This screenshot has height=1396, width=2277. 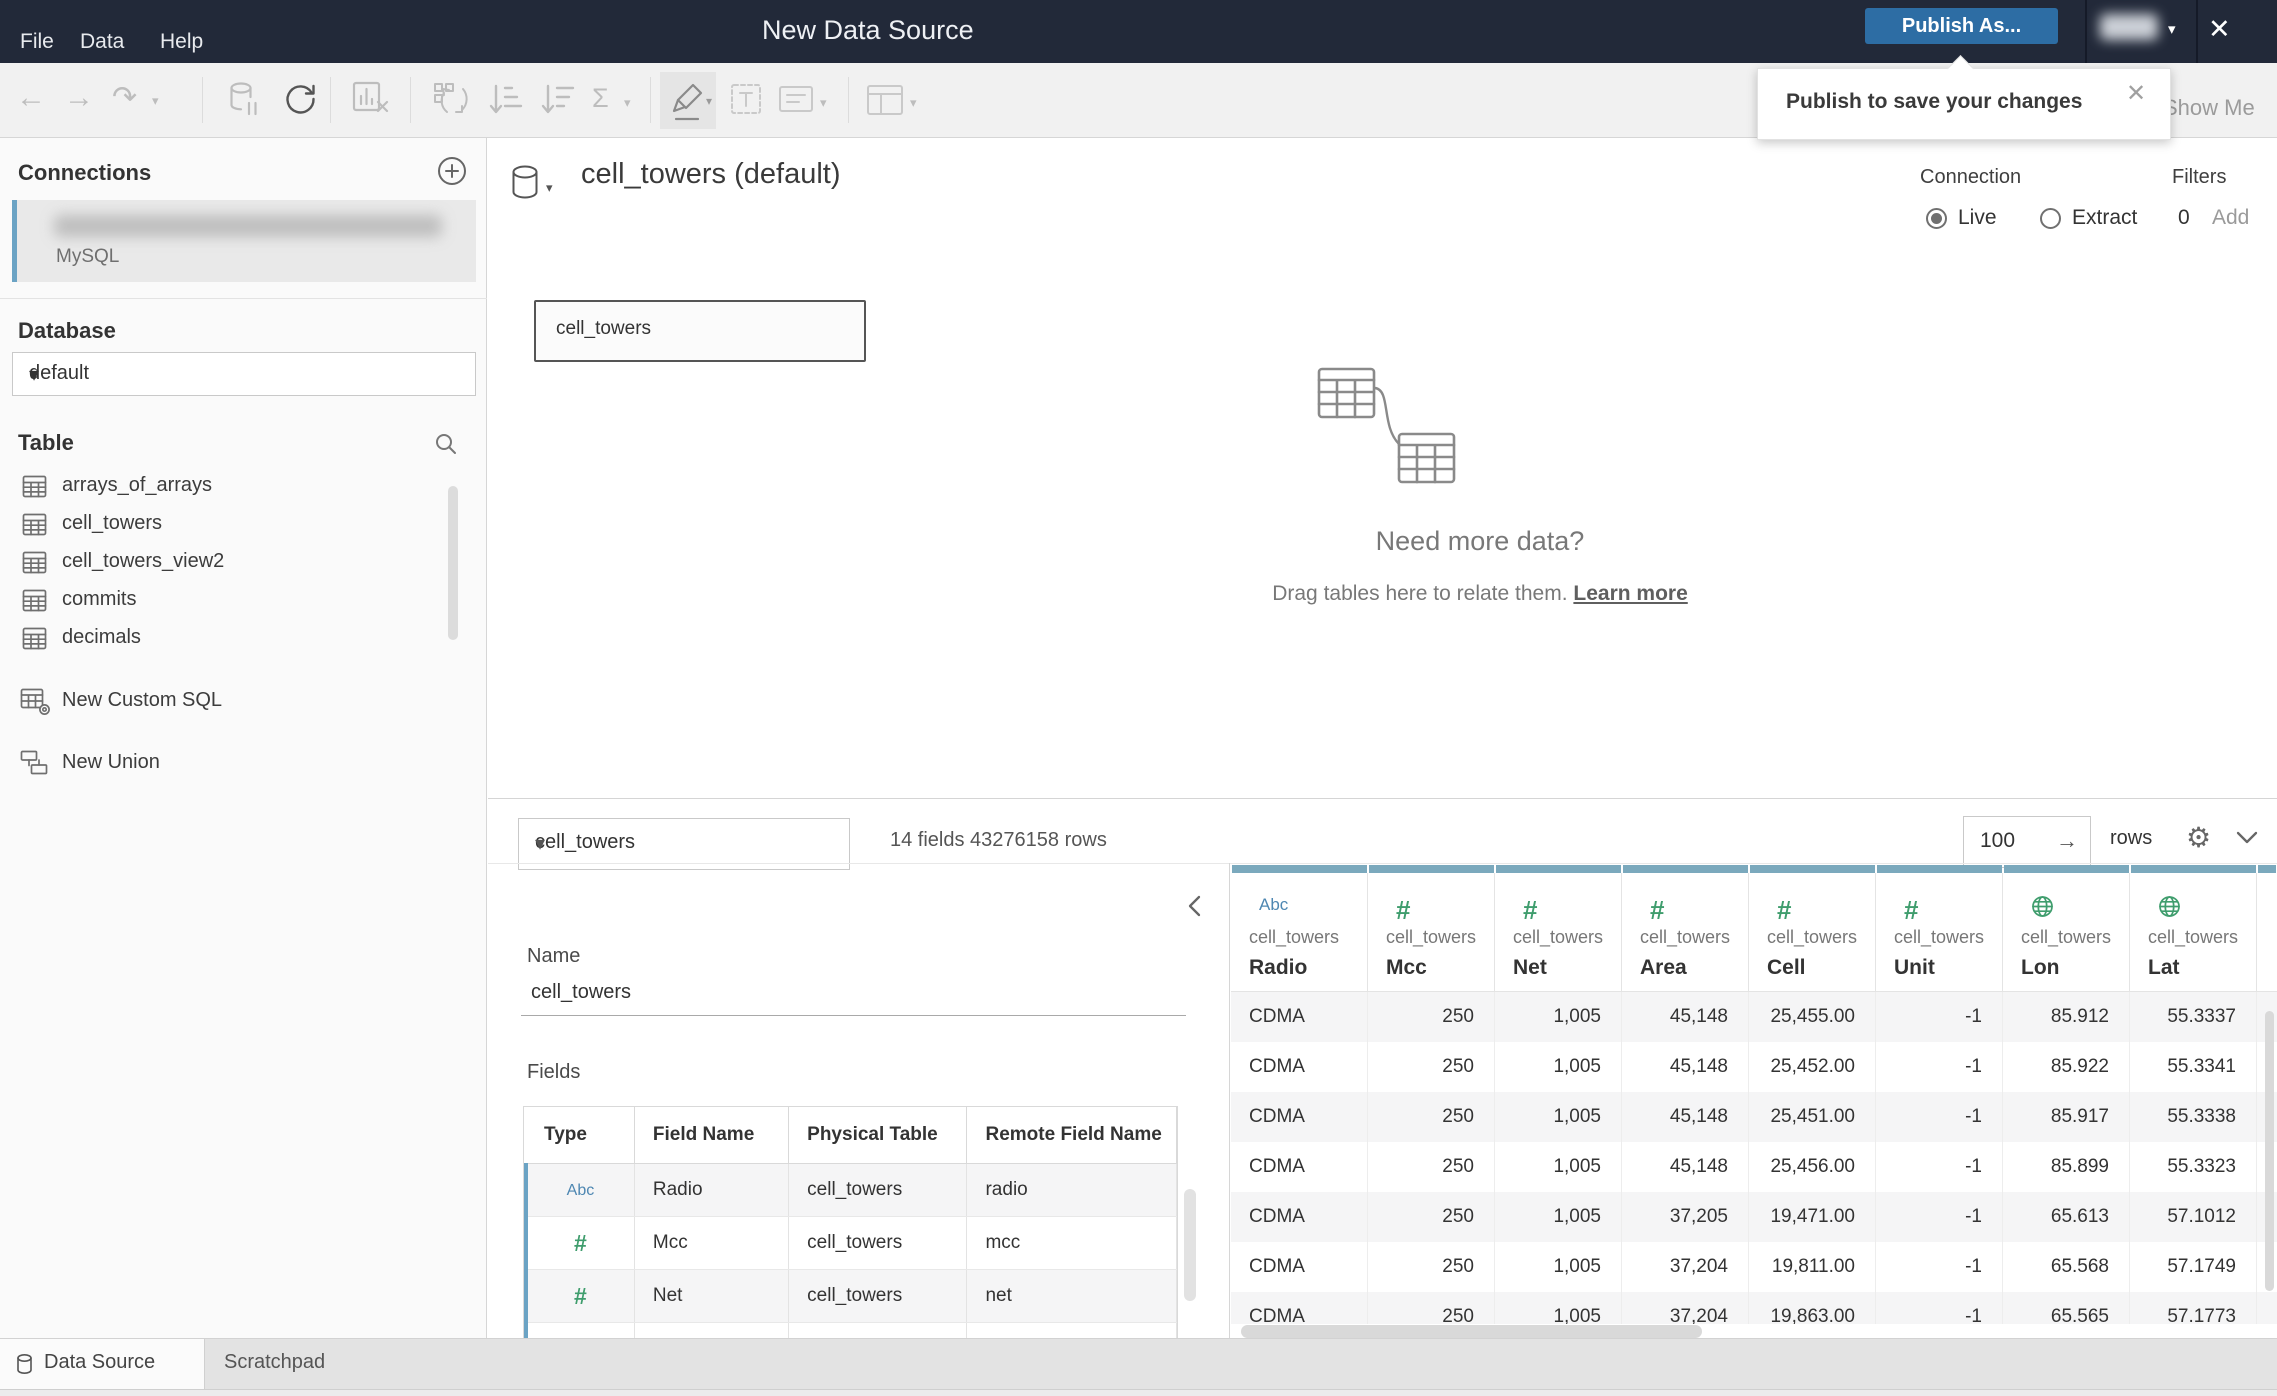 What do you see at coordinates (1685, 928) in the screenshot?
I see `grid-column-Area: # cell_towers Area` at bounding box center [1685, 928].